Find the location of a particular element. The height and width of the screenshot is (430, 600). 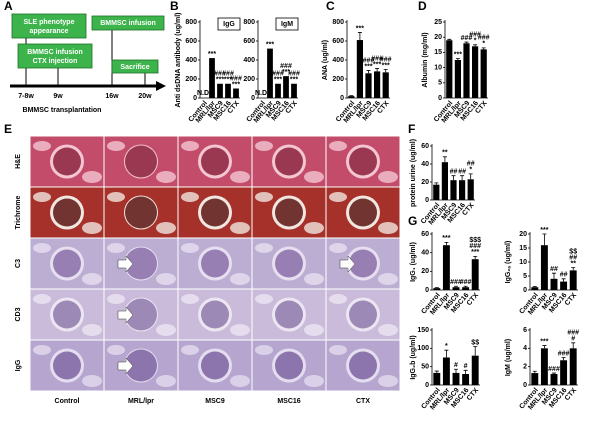

column-label: Control is located at coordinates (67, 401).